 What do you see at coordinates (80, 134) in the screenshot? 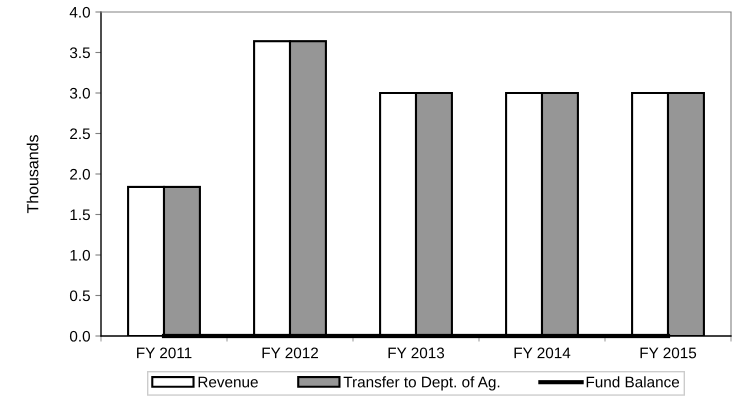
I see `y-tick-label: 2.5` at bounding box center [80, 134].